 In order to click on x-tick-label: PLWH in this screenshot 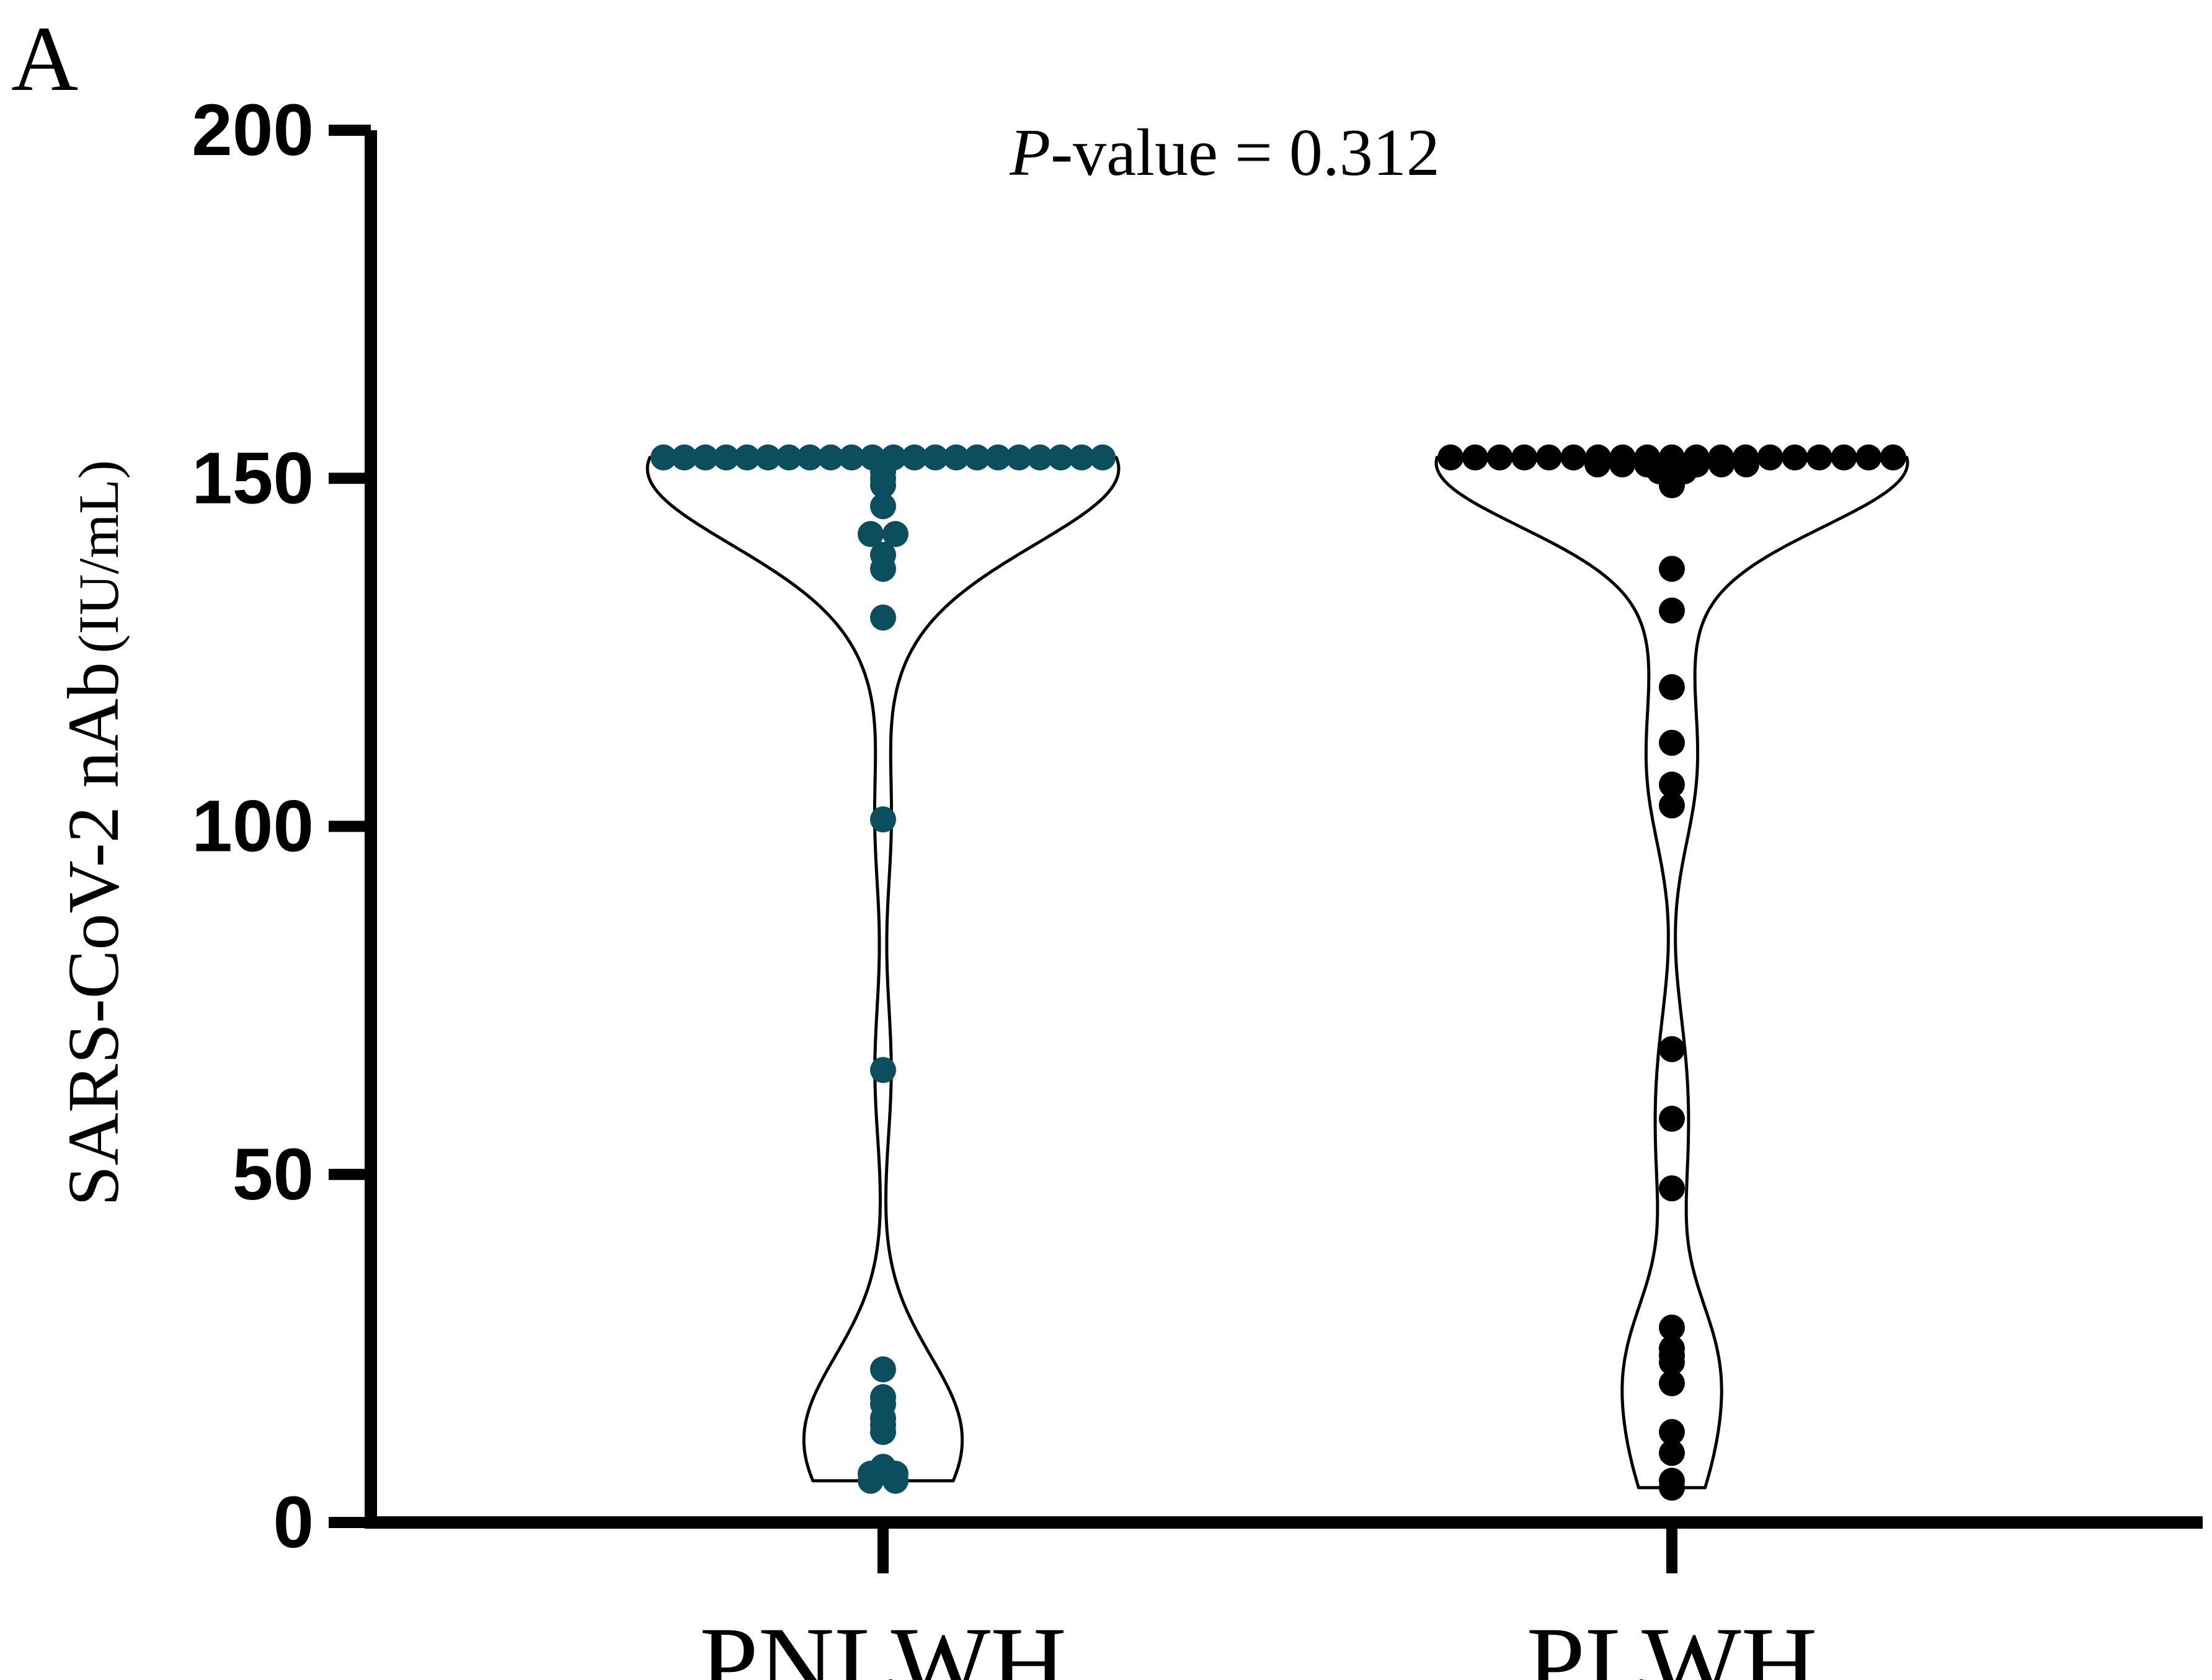, I will do `click(1672, 1643)`.